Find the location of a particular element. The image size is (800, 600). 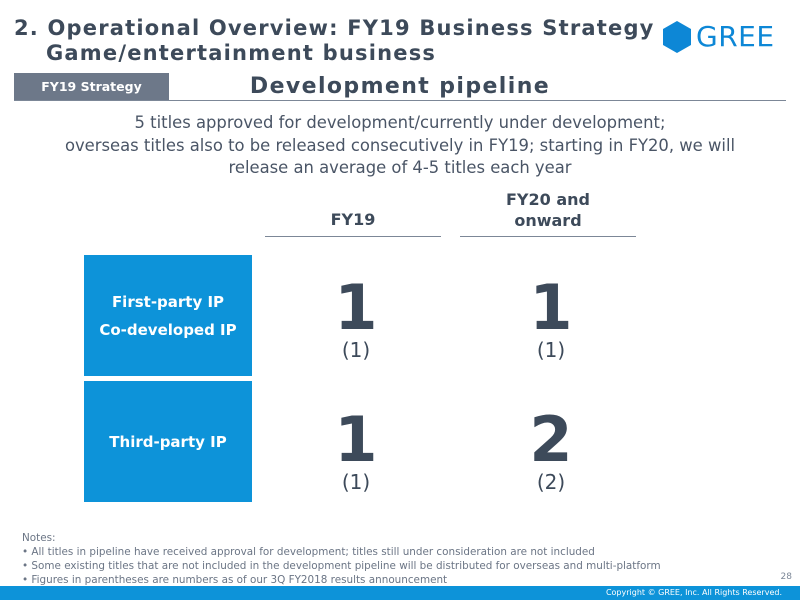

column-header-fy20-line1: FY20 and is located at coordinates (548, 199).